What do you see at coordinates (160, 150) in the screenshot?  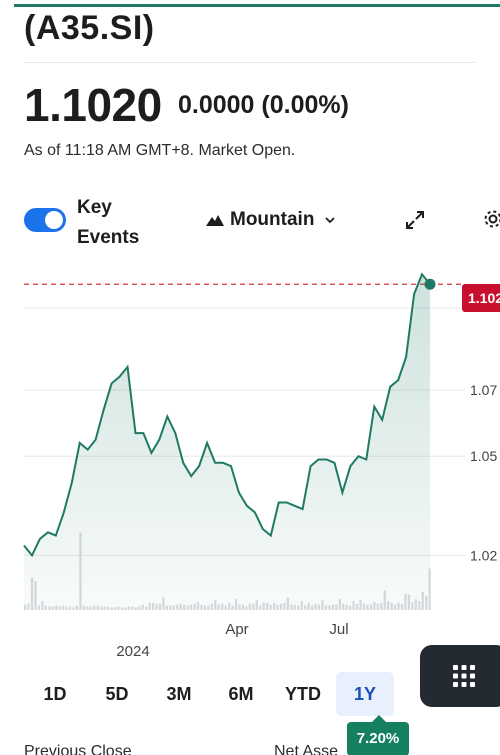 I see `market-status: As of 11:18 AM GMT+8. Market Open.` at bounding box center [160, 150].